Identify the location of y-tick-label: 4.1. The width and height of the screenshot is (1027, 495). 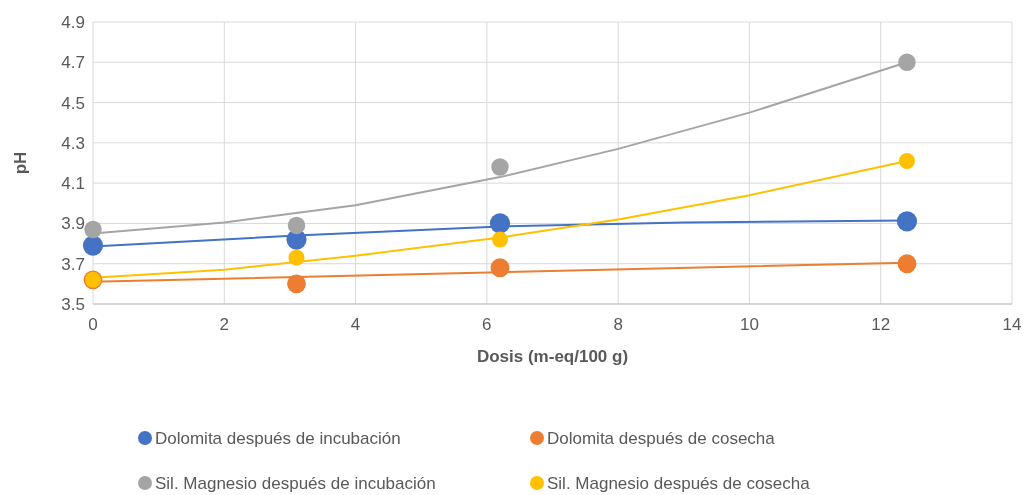
(73, 184).